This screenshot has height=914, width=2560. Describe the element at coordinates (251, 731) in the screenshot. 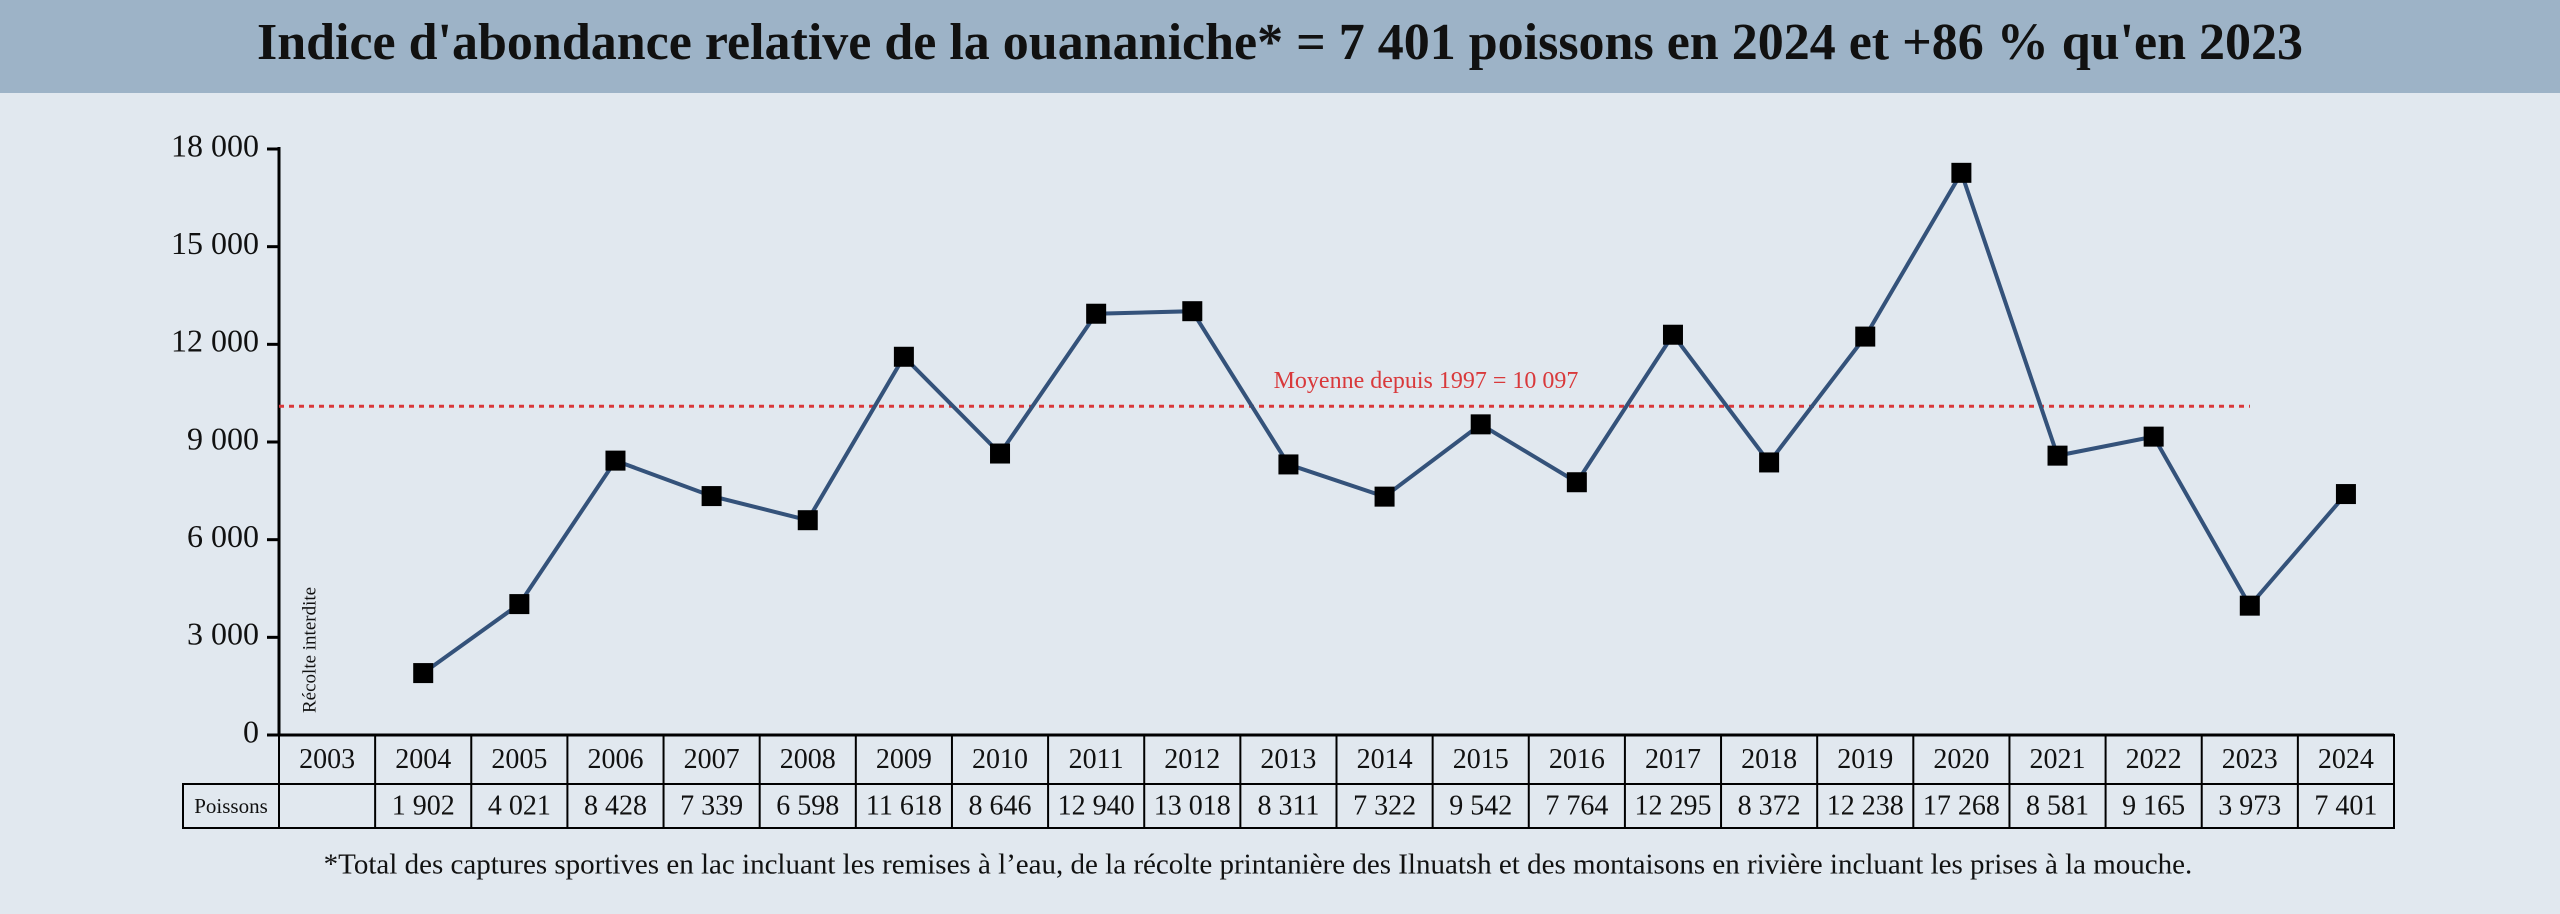

I see `y-tick-label: 0` at that location.